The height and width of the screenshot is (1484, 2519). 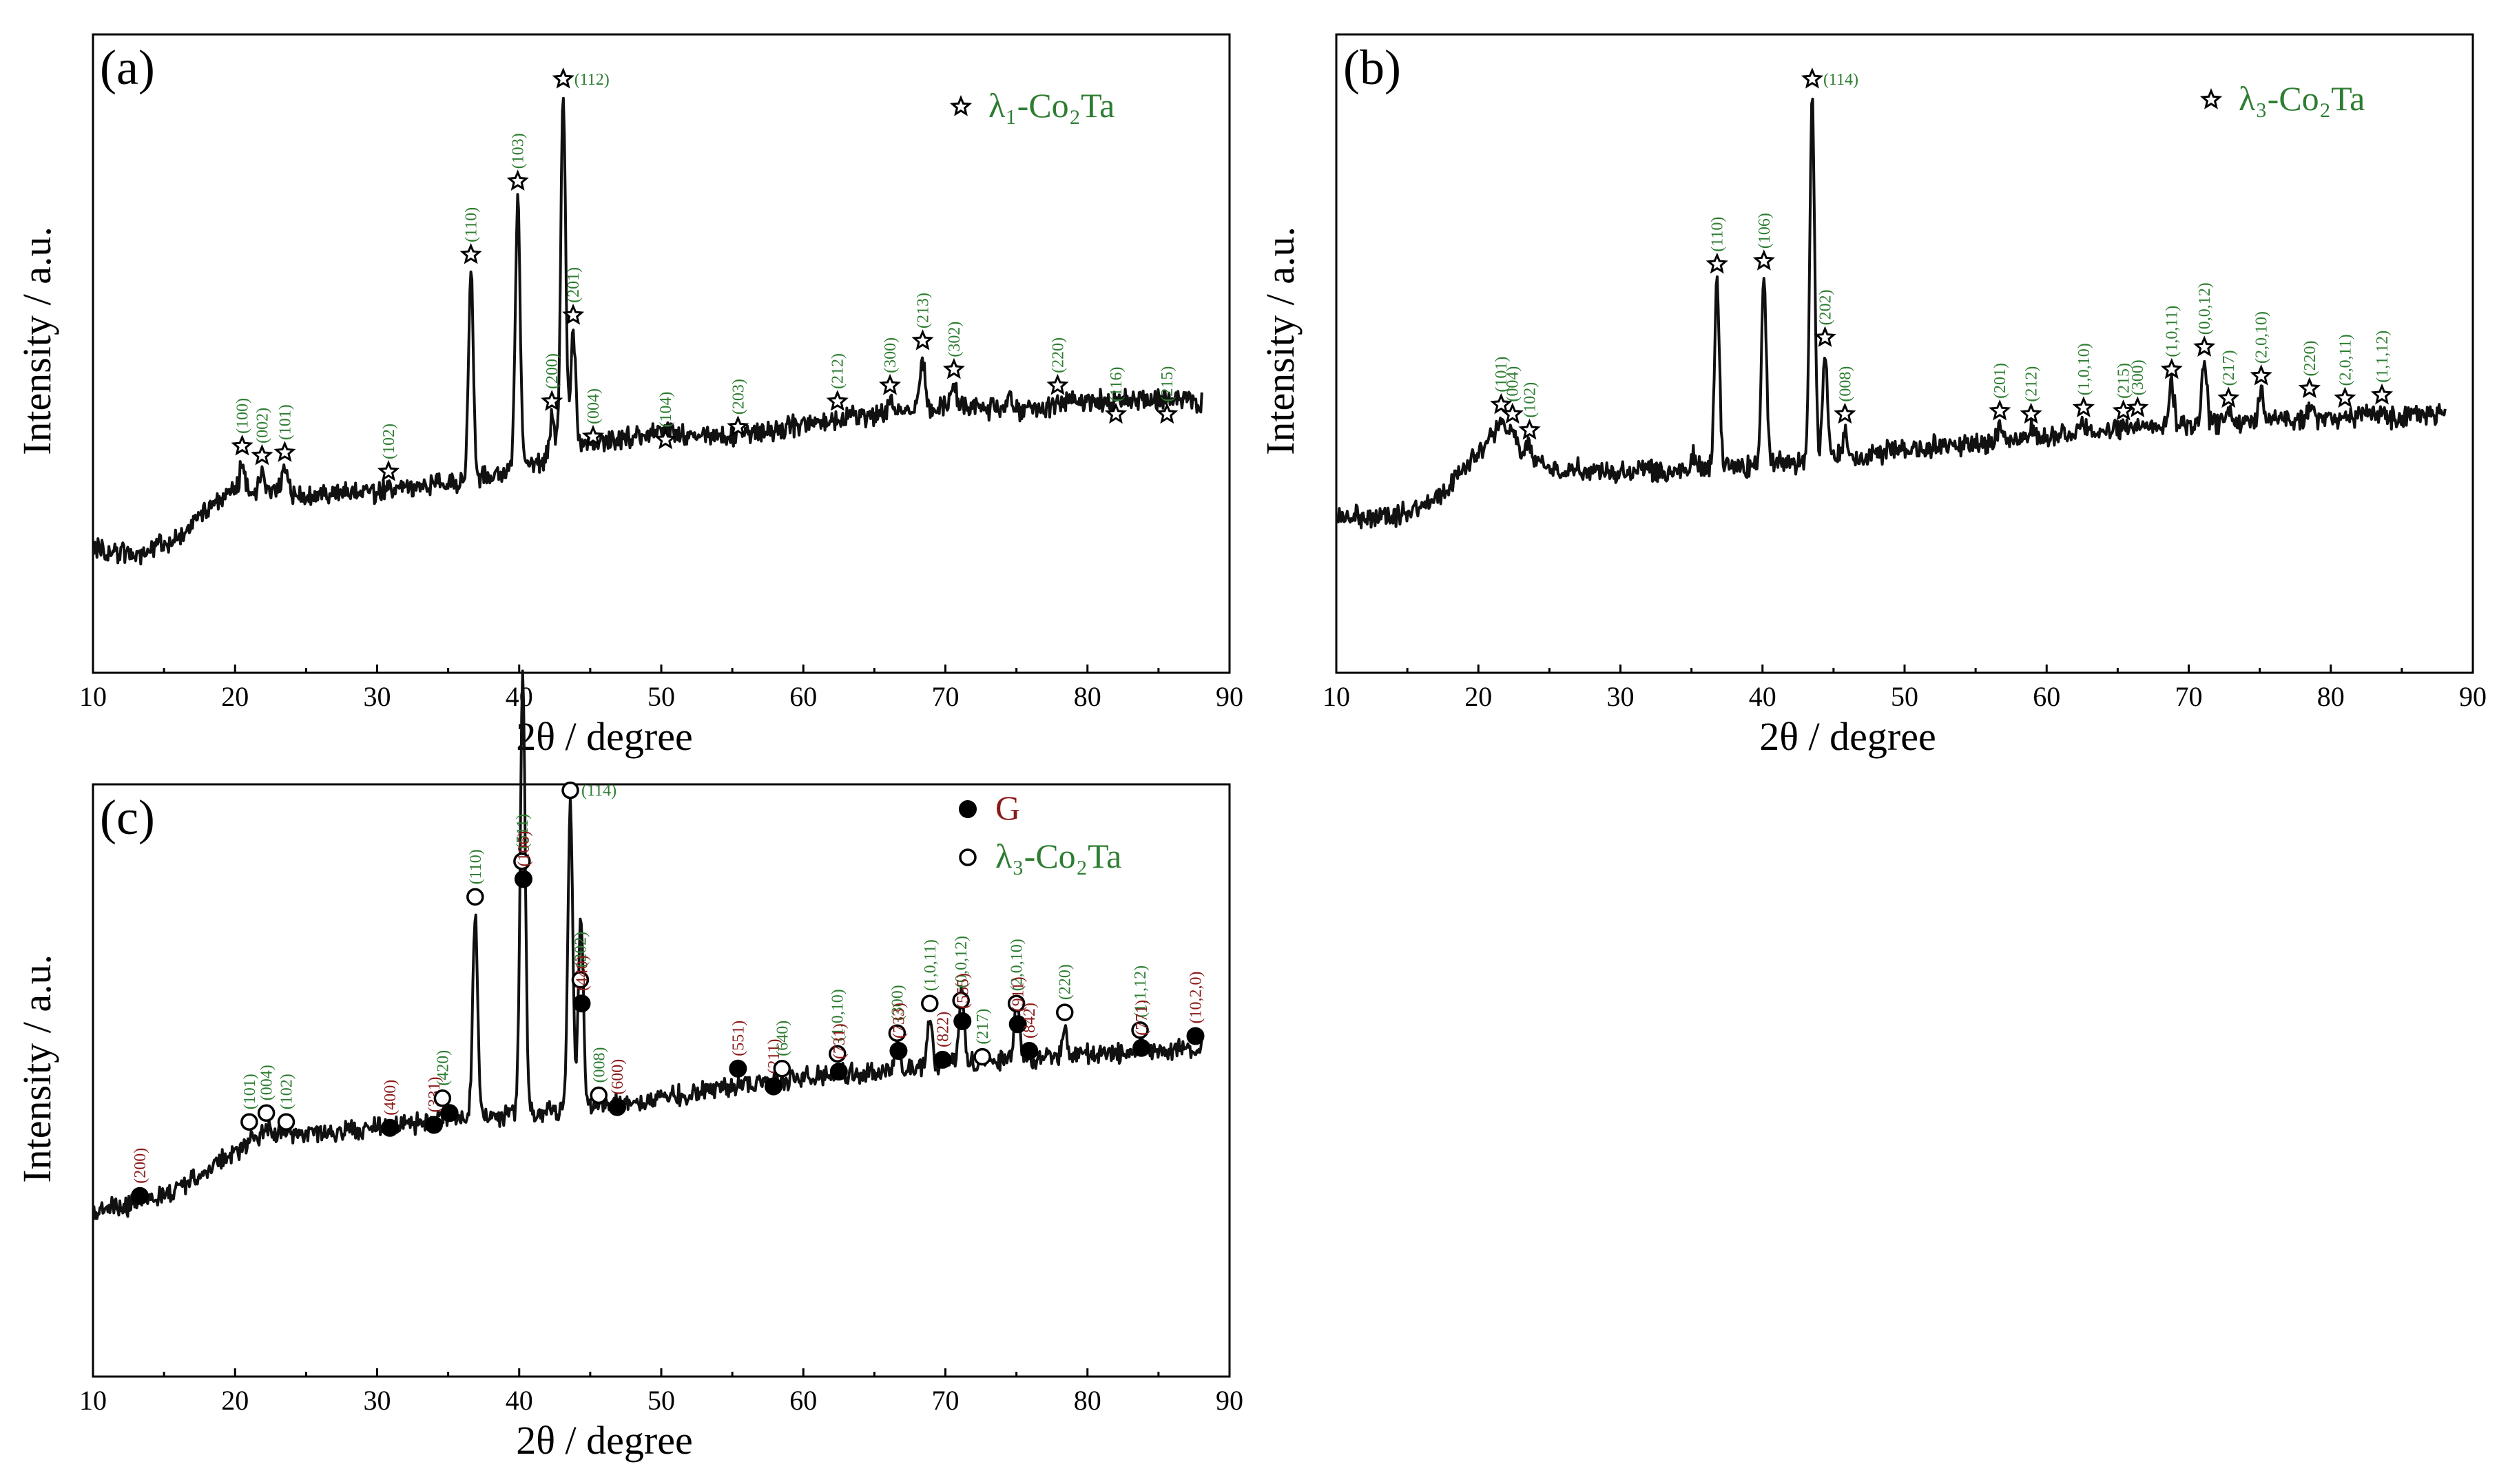 What do you see at coordinates (519, 697) in the screenshot?
I see `x-tick-label: 40` at bounding box center [519, 697].